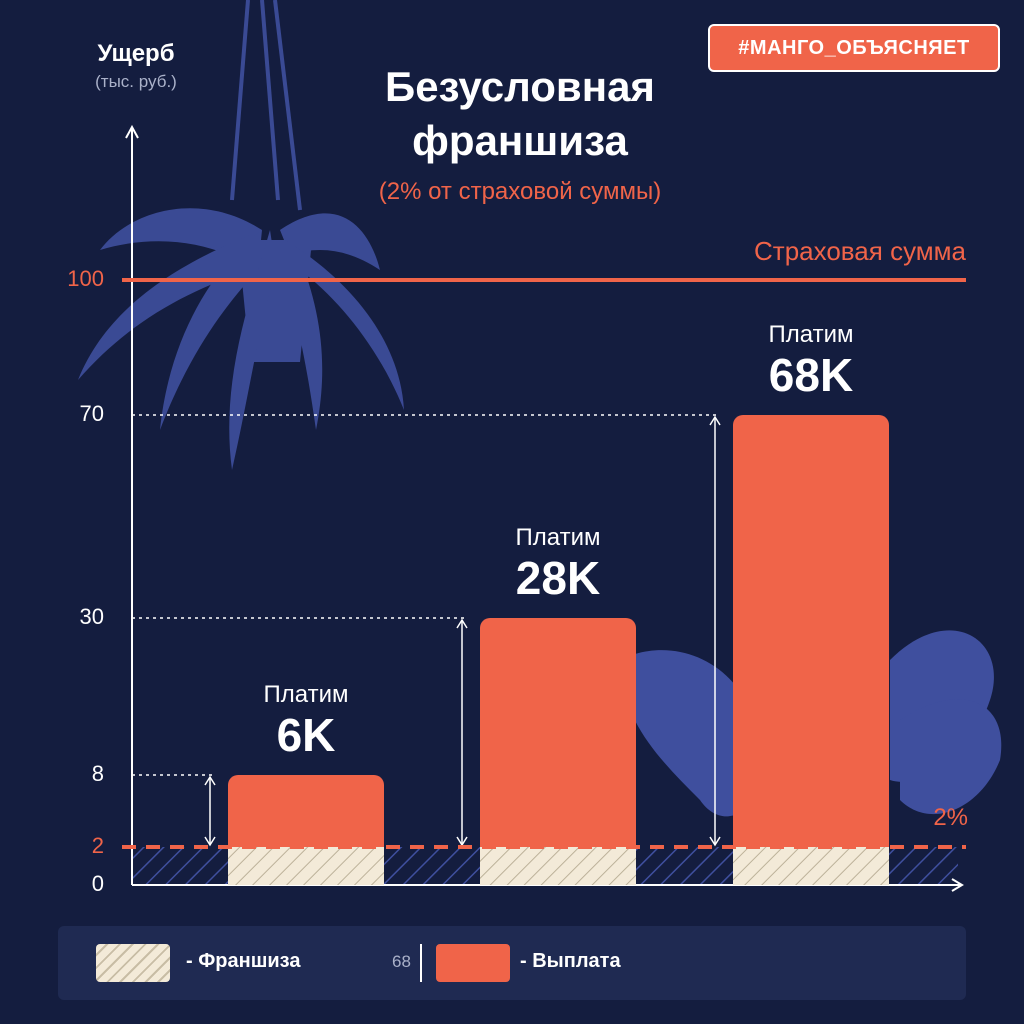 This screenshot has width=1024, height=1024. I want to click on bar-label-1: Платим 6K, so click(306, 721).